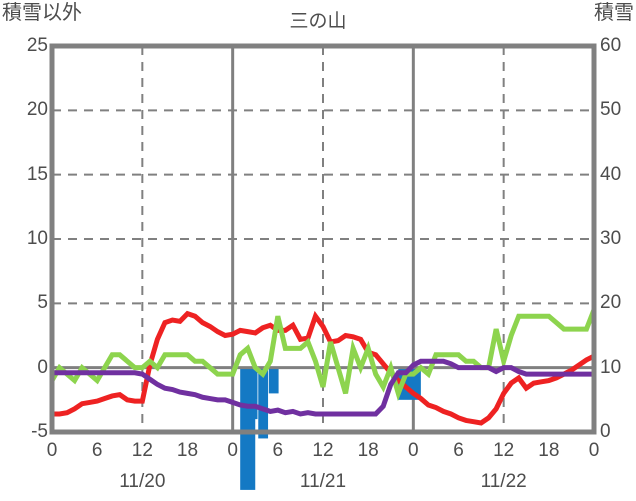 The width and height of the screenshot is (636, 501). What do you see at coordinates (37, 110) in the screenshot?
I see `left-tick-label: 20` at bounding box center [37, 110].